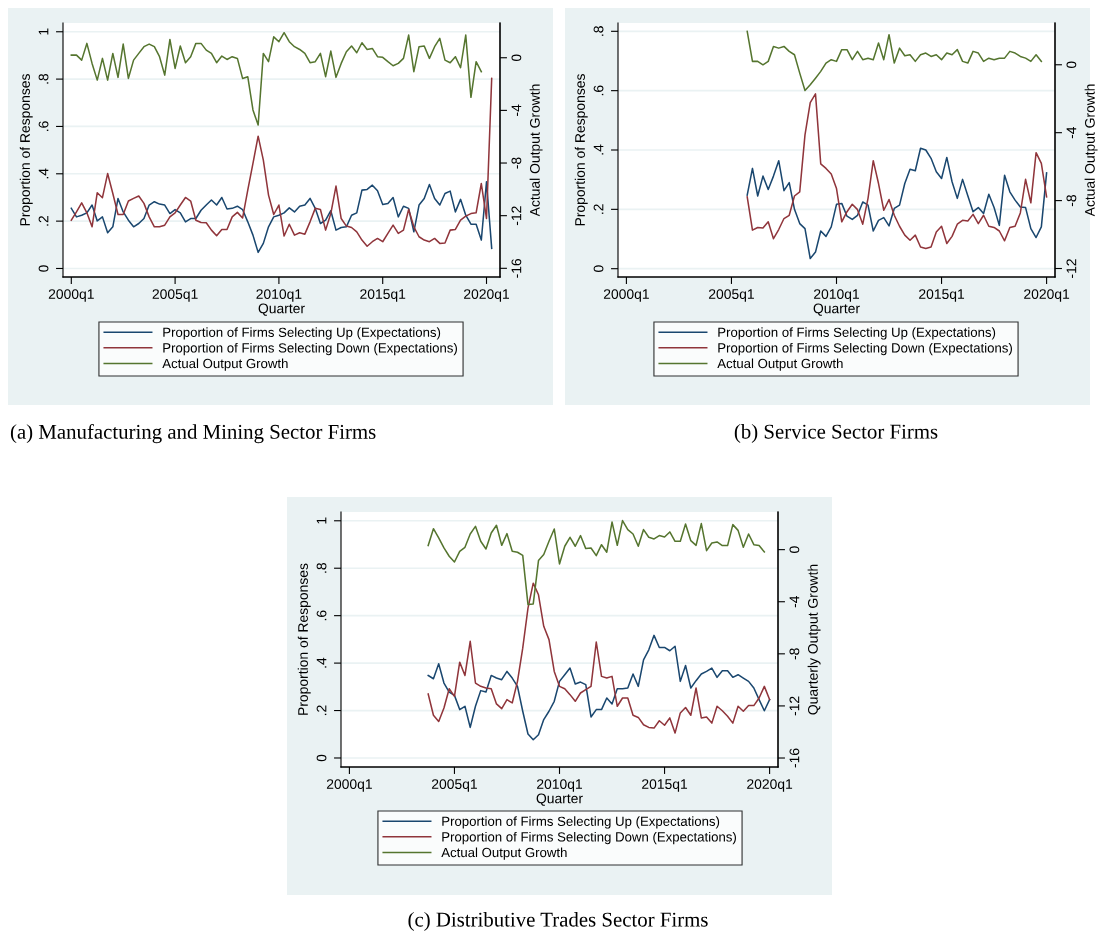 This screenshot has height=938, width=1098. Describe the element at coordinates (193, 434) in the screenshot. I see `text: (a) Manufacturing and Mining Sector Firms` at that location.